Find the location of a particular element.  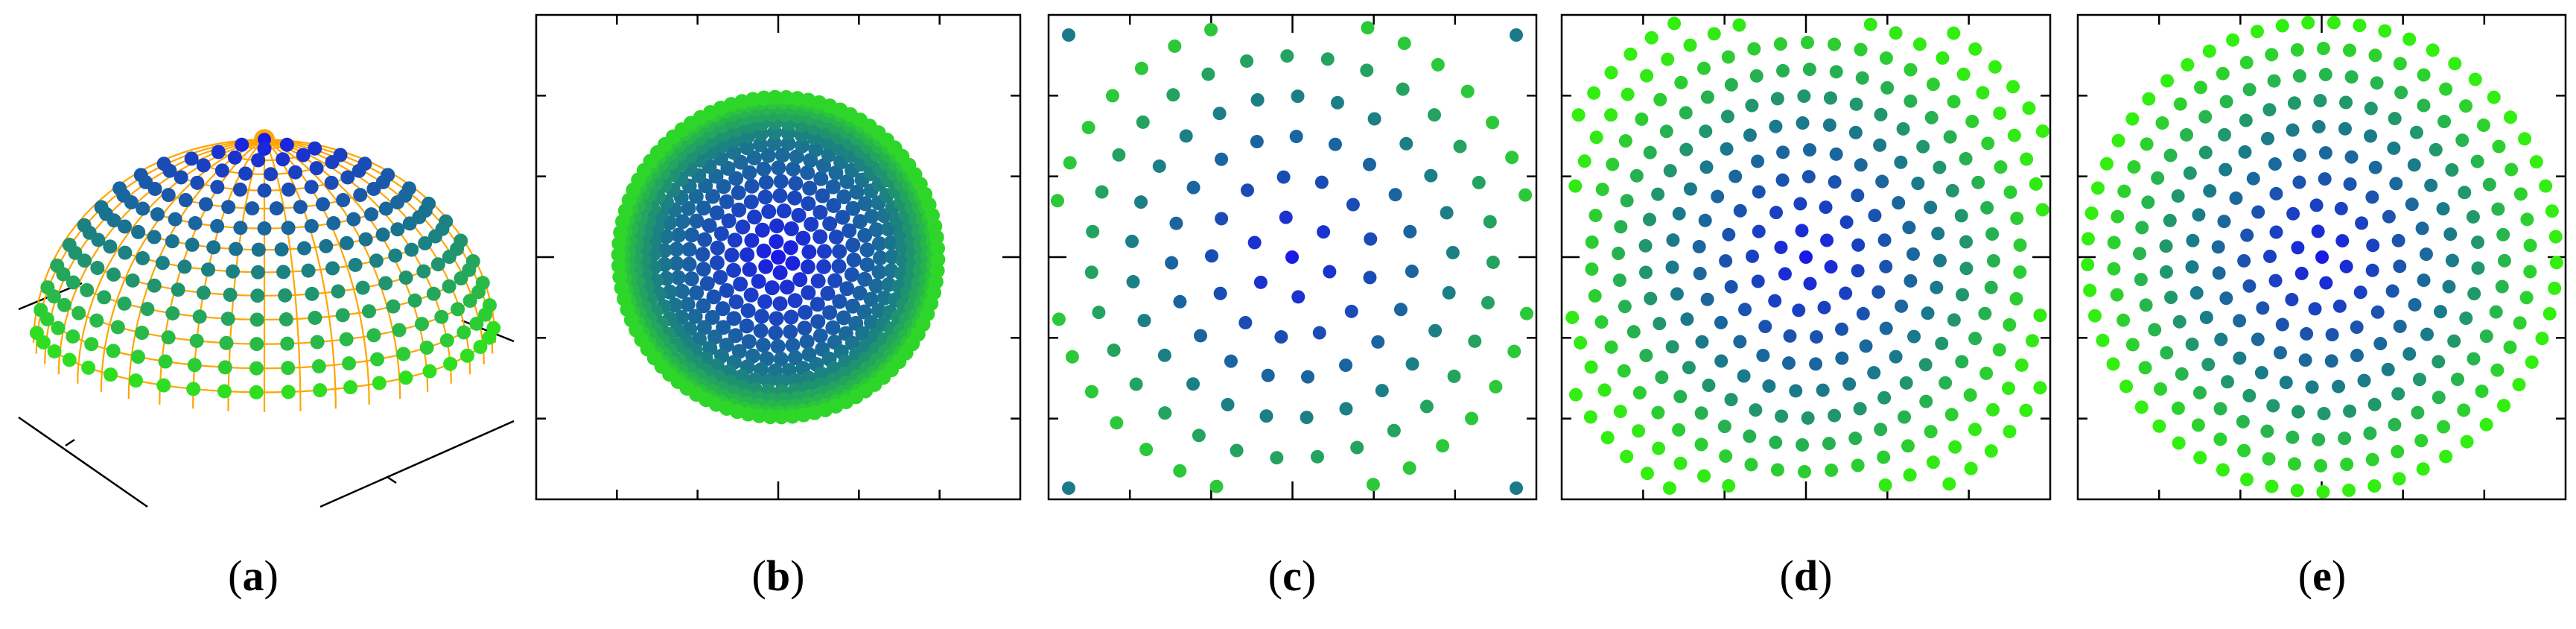

caption-d-letter: d is located at coordinates (1806, 575).